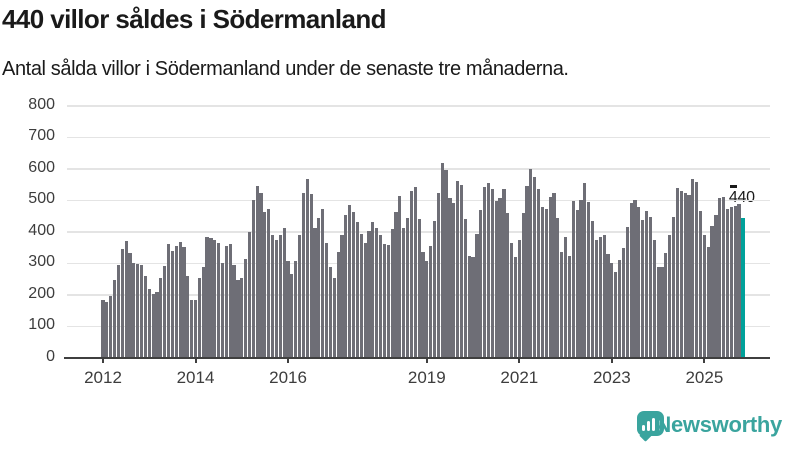  Describe the element at coordinates (704, 377) in the screenshot. I see `x-axis-label-2025: 2025` at that location.